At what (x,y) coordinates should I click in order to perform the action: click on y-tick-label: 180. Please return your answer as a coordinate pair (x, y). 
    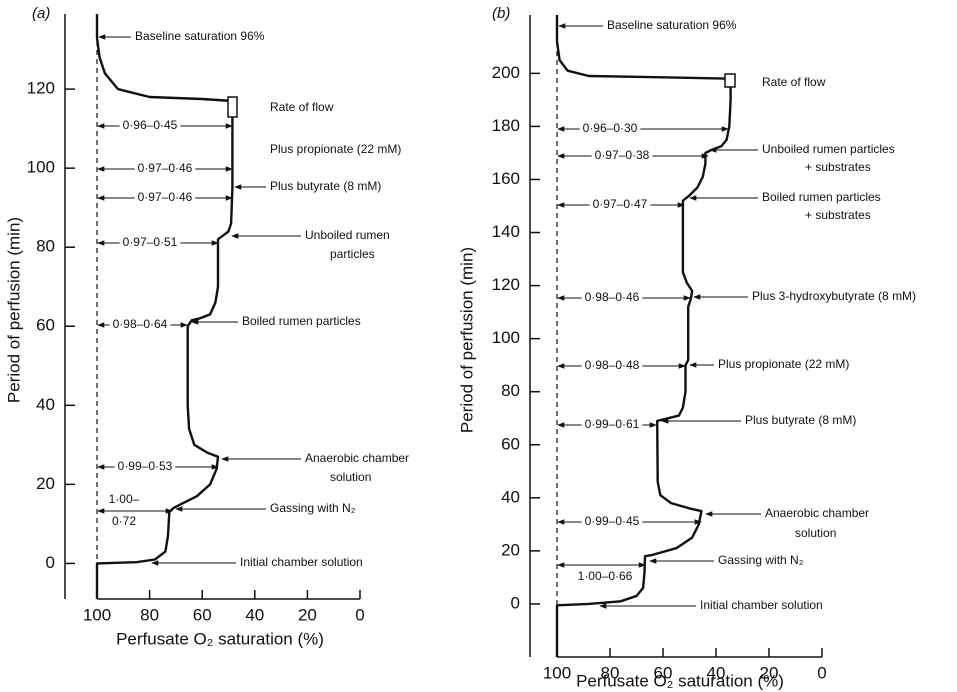
    Looking at the image, I should click on (506, 125).